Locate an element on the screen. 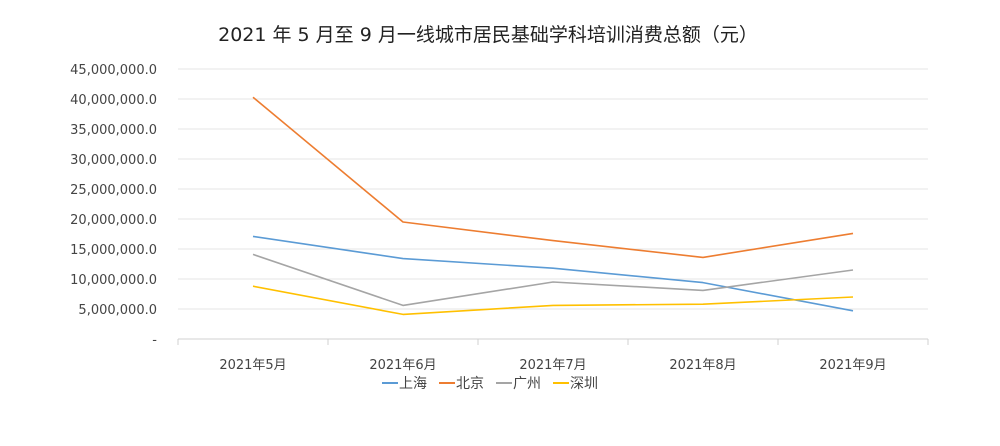 The width and height of the screenshot is (1000, 446). x-tick-label: 2021年6月 is located at coordinates (402, 365).